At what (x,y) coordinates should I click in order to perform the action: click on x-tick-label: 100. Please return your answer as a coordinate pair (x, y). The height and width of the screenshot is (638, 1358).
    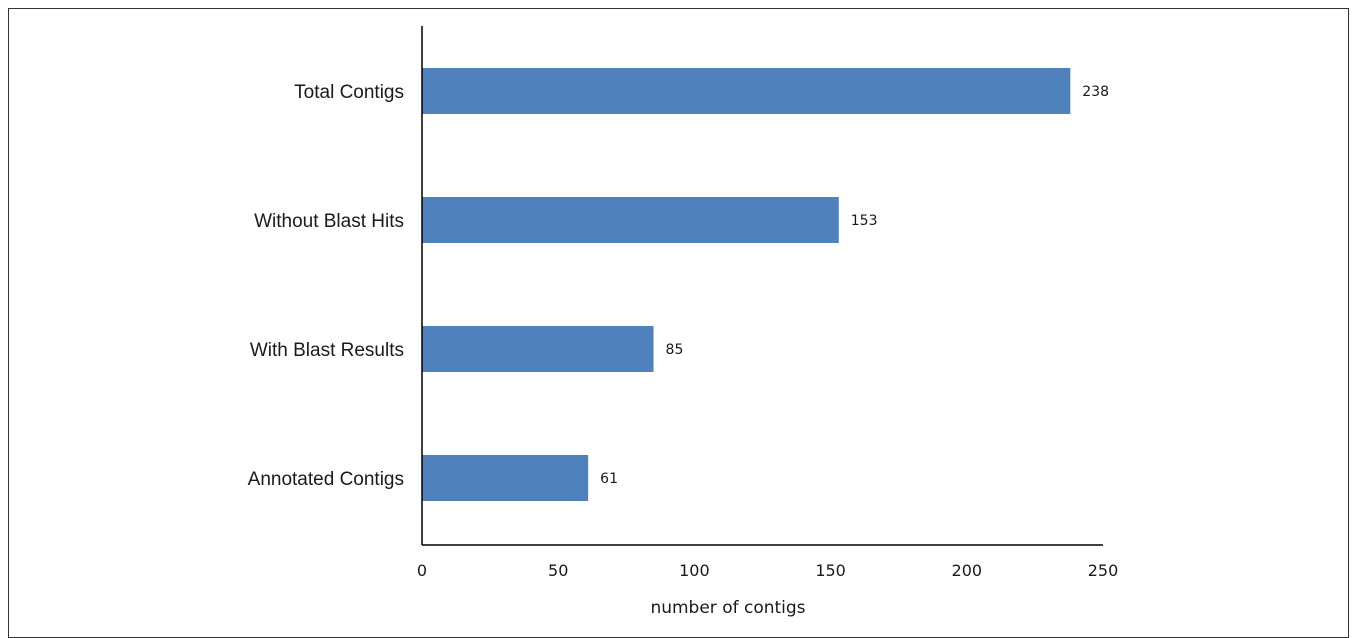
    Looking at the image, I should click on (694, 570).